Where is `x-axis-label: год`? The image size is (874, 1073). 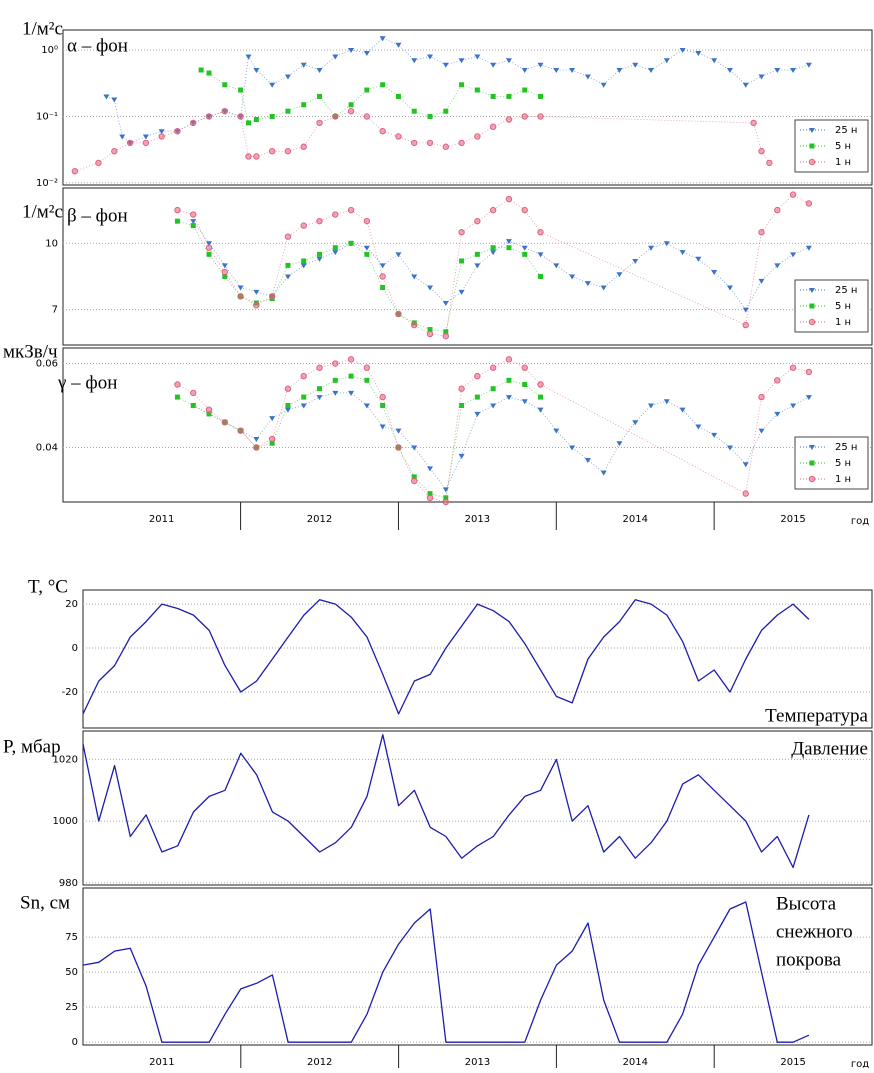
x-axis-label: год is located at coordinates (860, 521).